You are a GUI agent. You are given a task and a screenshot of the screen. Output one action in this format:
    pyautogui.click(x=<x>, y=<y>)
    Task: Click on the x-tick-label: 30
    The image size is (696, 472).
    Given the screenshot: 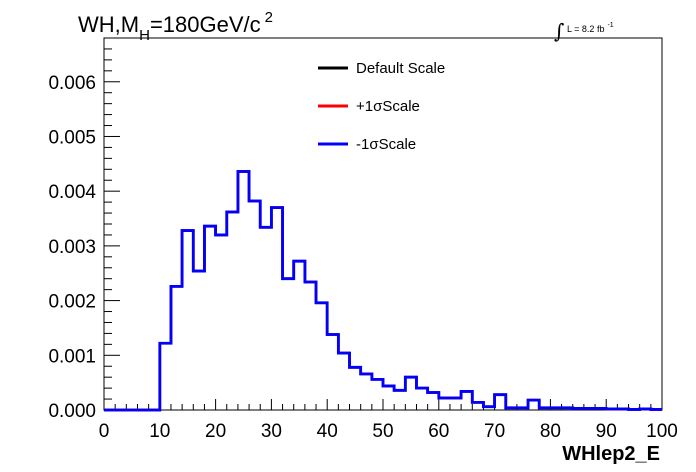 What is the action you would take?
    pyautogui.click(x=271, y=431)
    